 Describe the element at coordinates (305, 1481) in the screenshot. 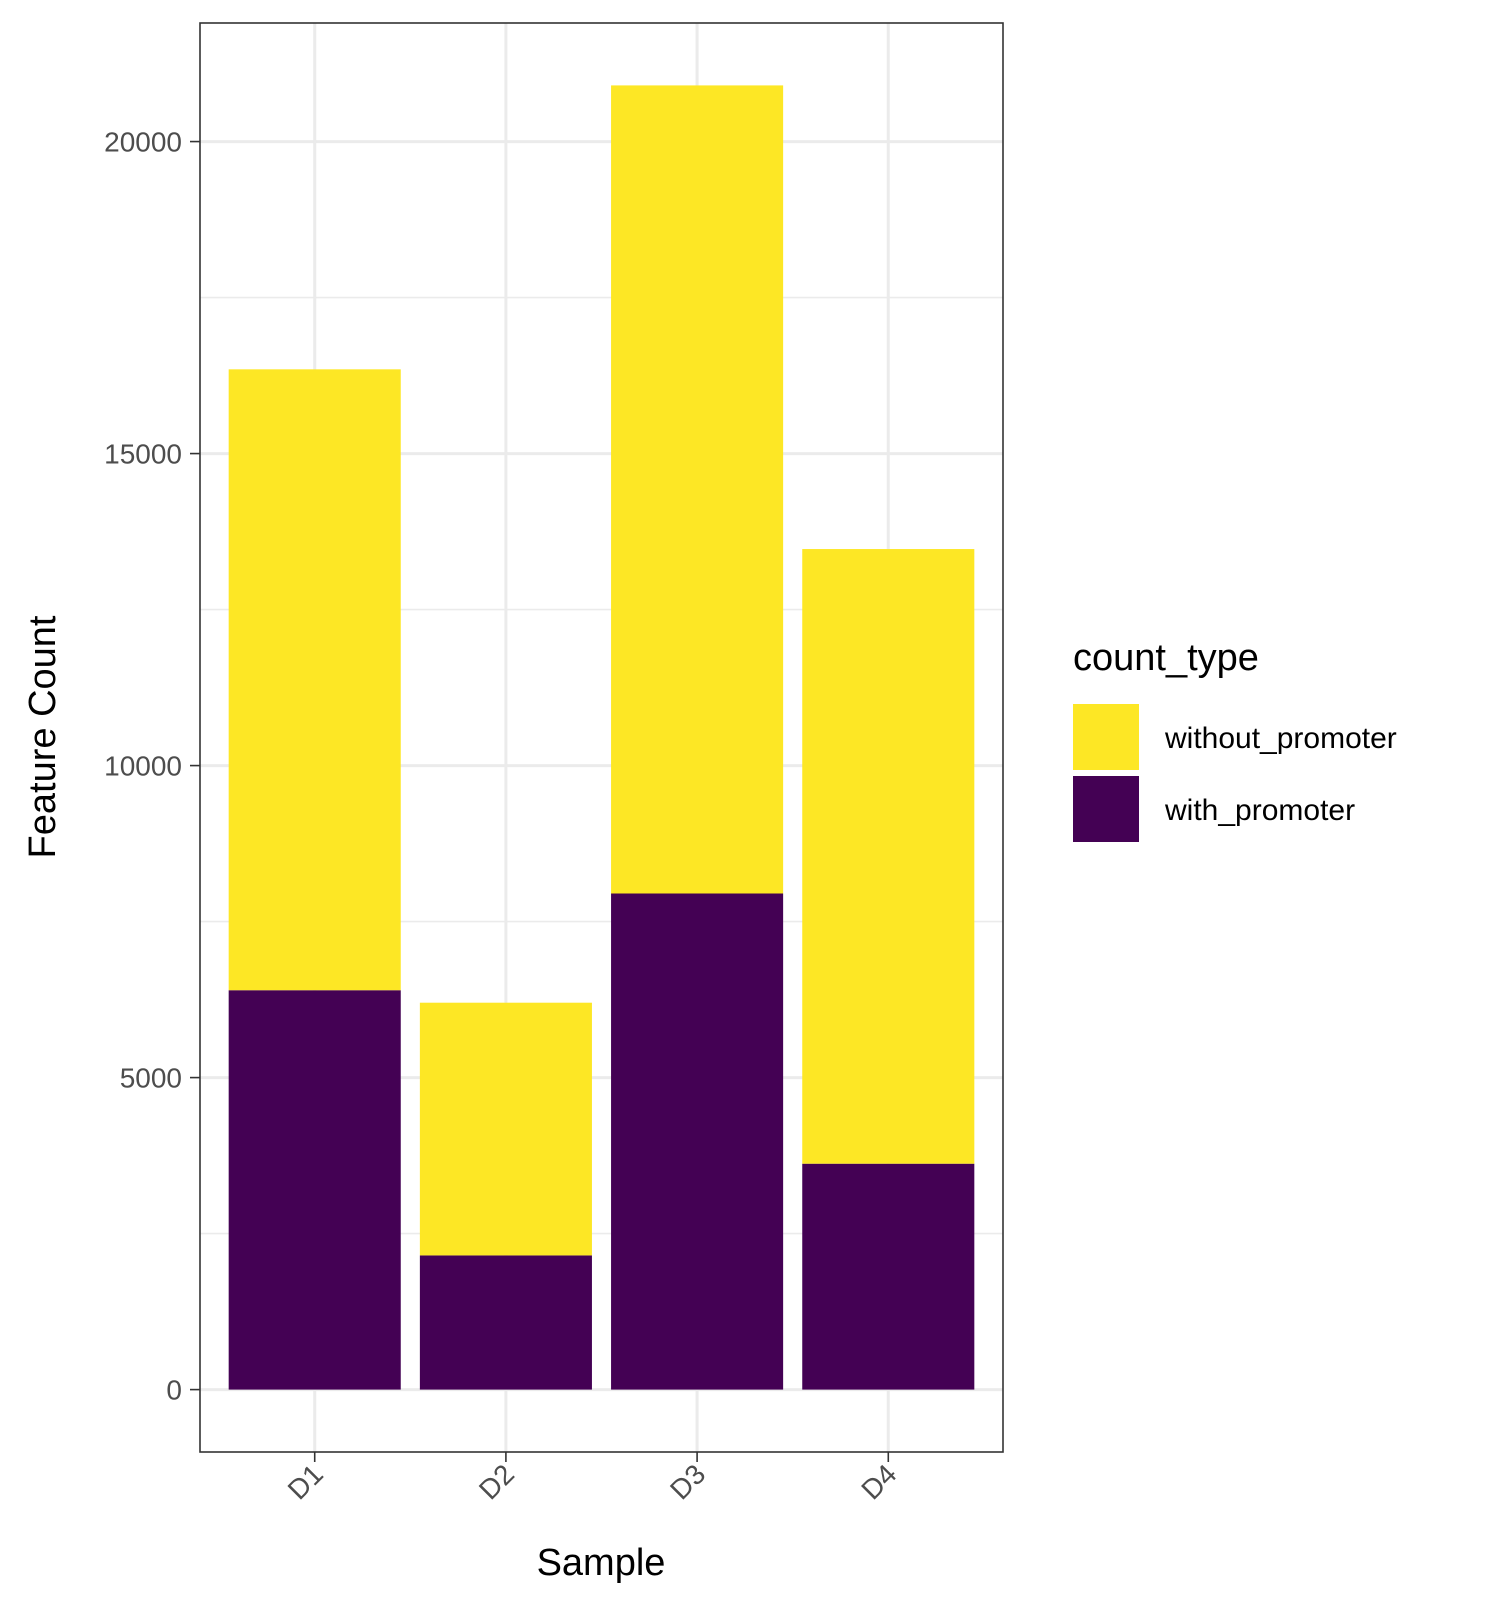

I see `x-tick-label: D1` at that location.